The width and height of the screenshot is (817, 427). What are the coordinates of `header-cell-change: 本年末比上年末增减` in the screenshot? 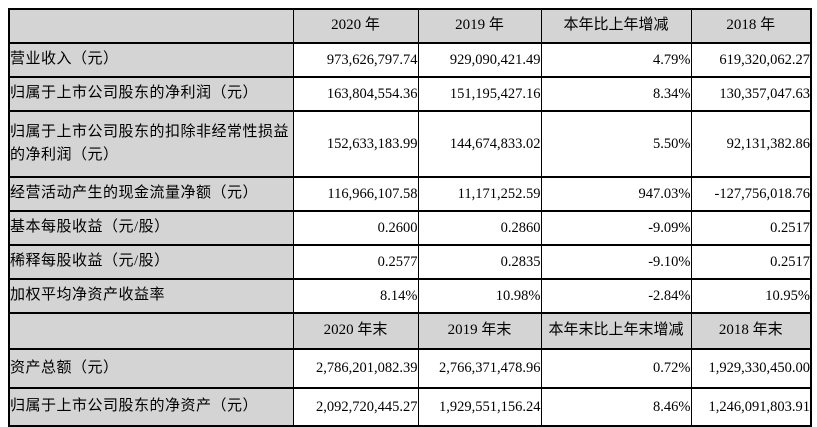 It's located at (616, 331).